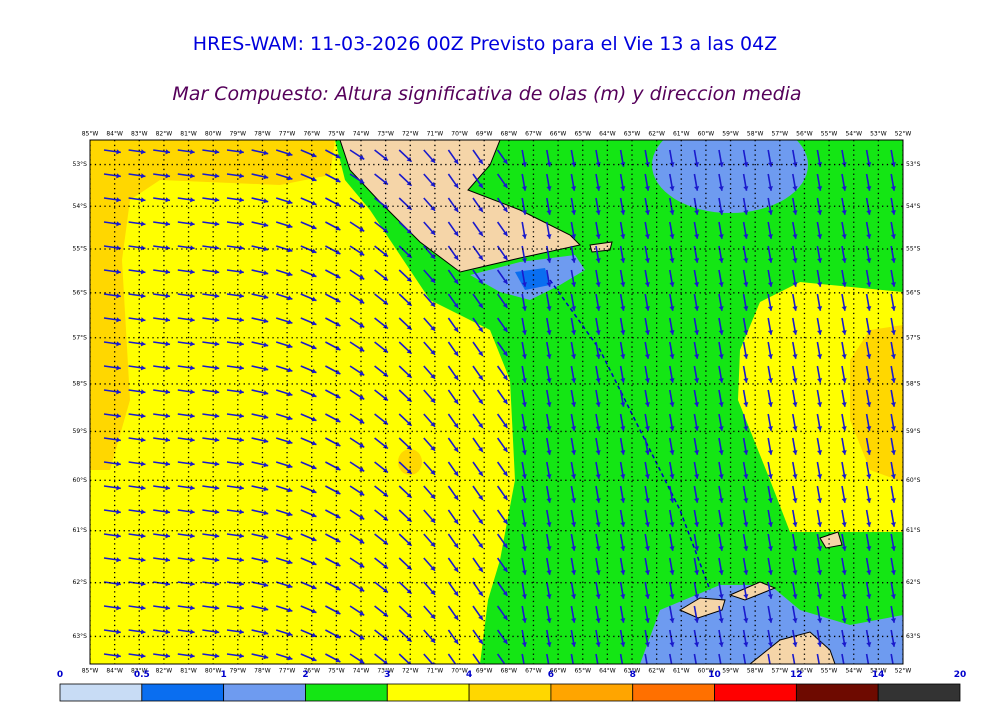 The height and width of the screenshot is (707, 1000). What do you see at coordinates (80, 383) in the screenshot?
I see `lat-label: 58°S` at bounding box center [80, 383].